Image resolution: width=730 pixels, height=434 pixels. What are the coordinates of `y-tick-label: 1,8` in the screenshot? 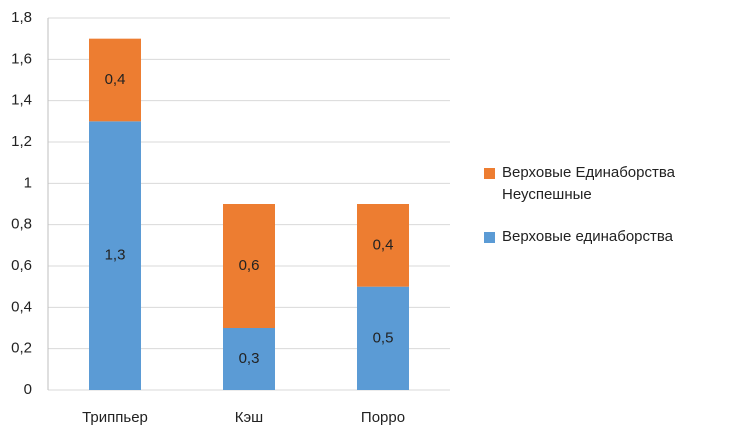 It's located at (21, 17).